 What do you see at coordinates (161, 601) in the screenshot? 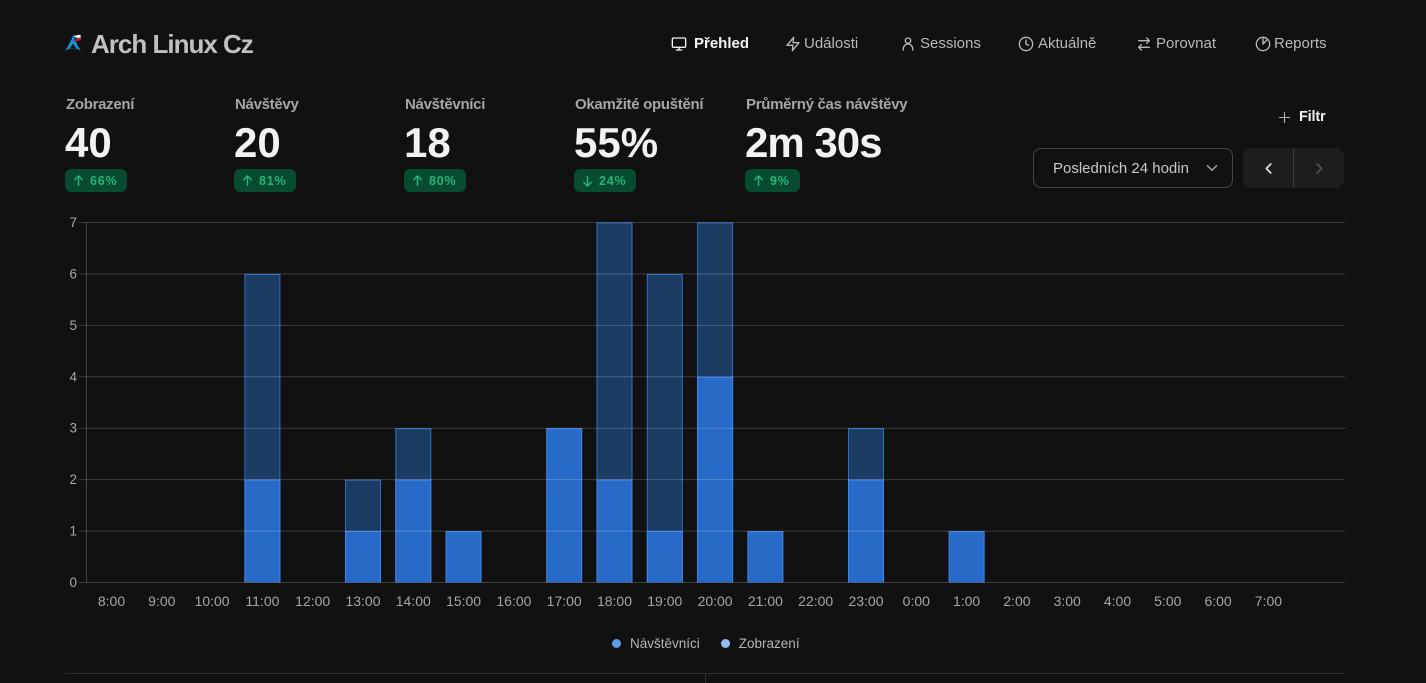
I see `svg-text: 9:00` at bounding box center [161, 601].